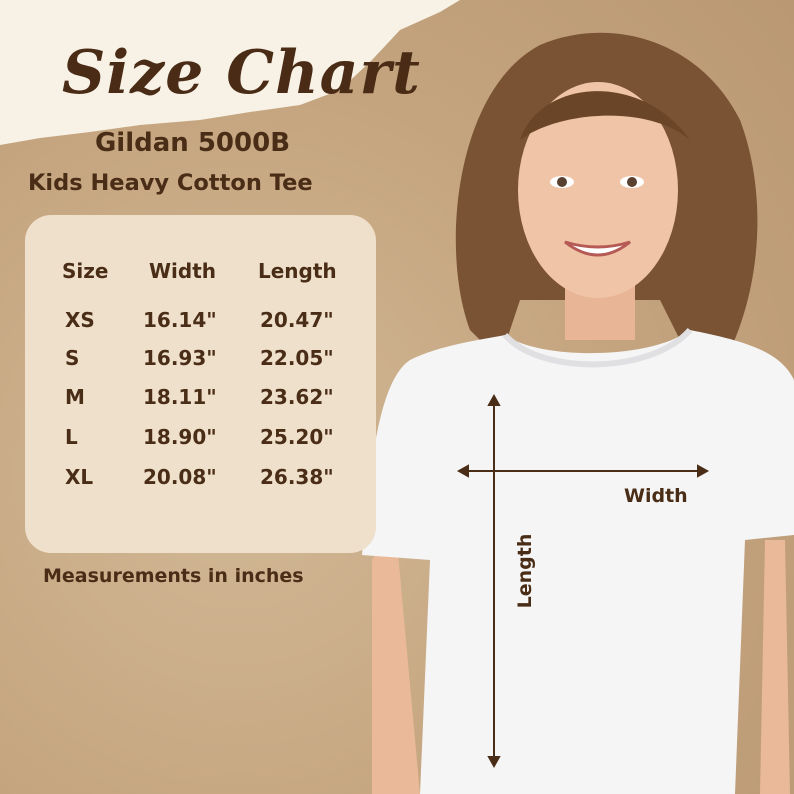 The height and width of the screenshot is (794, 794). Describe the element at coordinates (297, 397) in the screenshot. I see `row-length: 23.62"` at that location.